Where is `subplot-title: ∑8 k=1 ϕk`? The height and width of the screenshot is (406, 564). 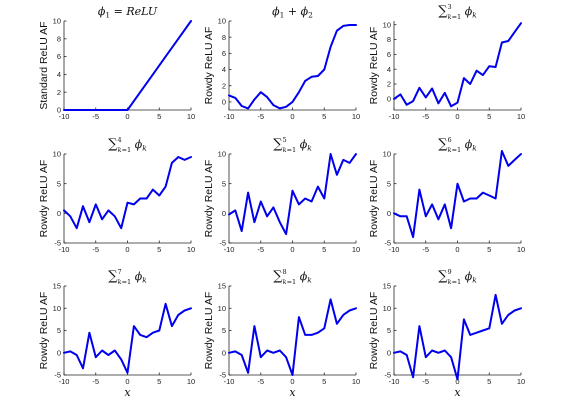
subplot-title: ∑8 k=1 ϕk is located at coordinates (292, 277).